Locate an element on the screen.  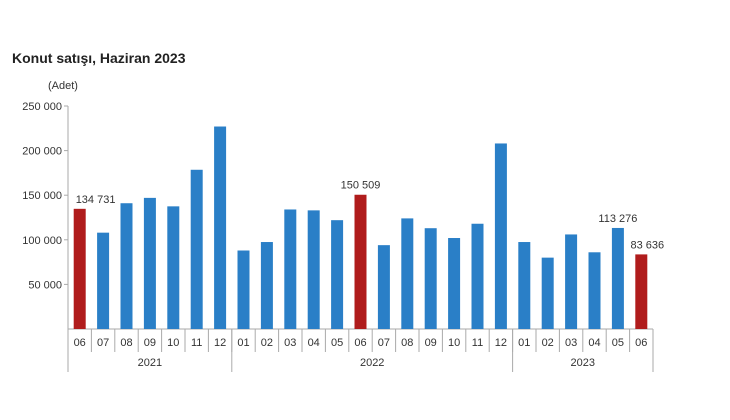
y-tick-label: 100 000 is located at coordinates (42, 241).